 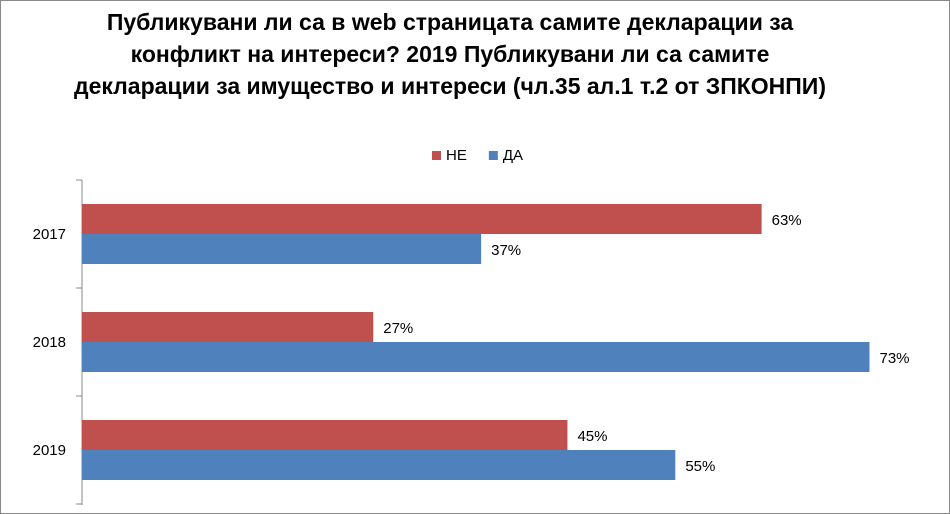 I want to click on y-tick-label: 2019, so click(x=49, y=450).